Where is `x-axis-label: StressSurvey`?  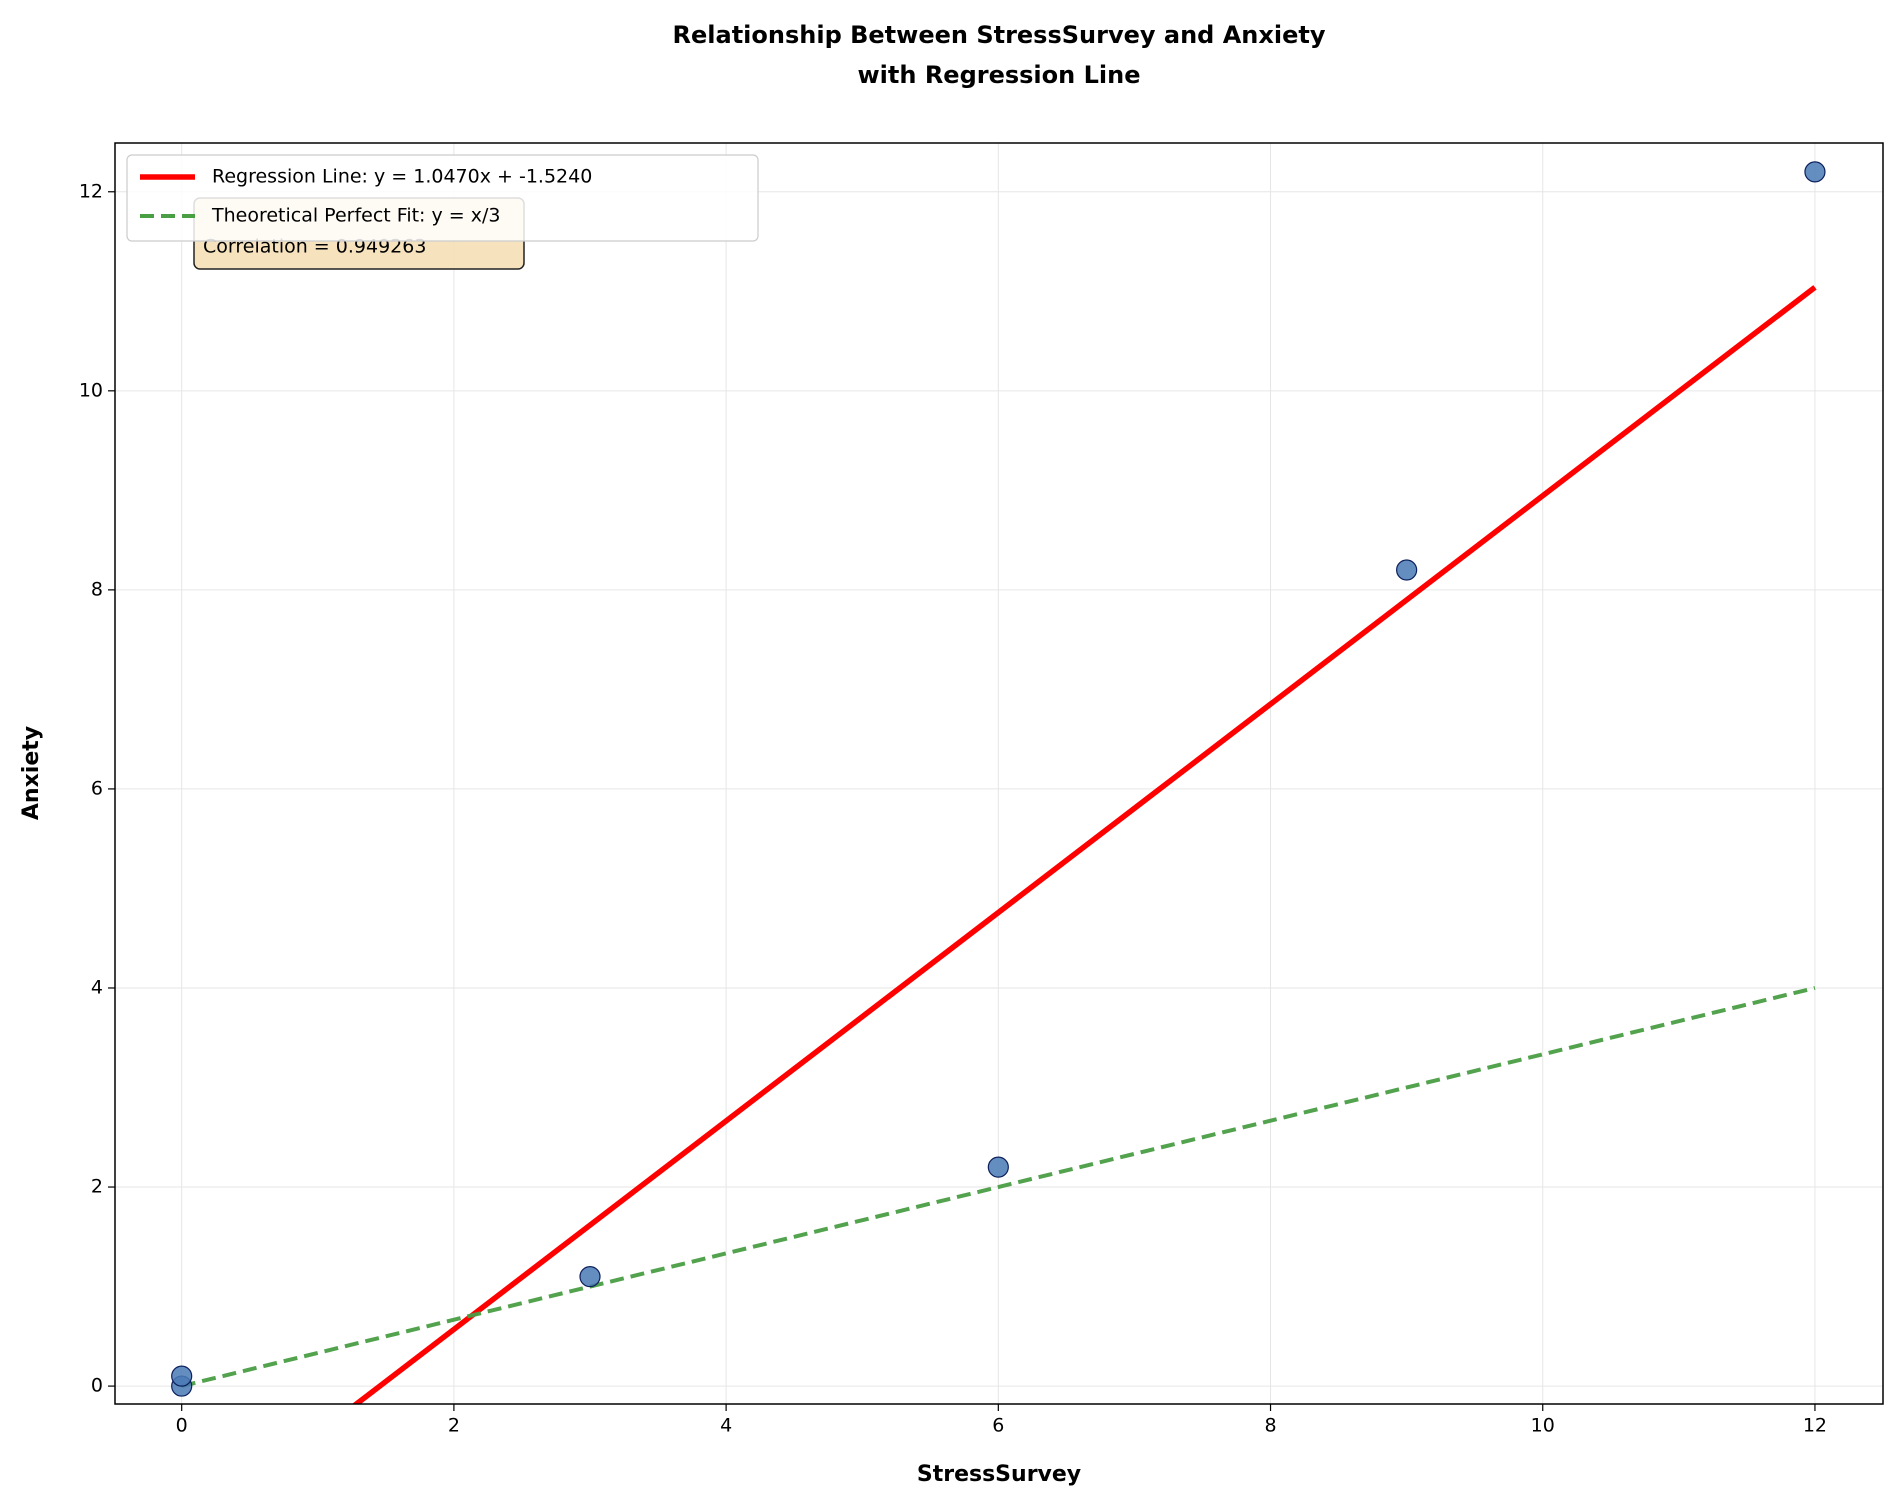
x-axis-label: StressSurvey is located at coordinates (999, 1474).